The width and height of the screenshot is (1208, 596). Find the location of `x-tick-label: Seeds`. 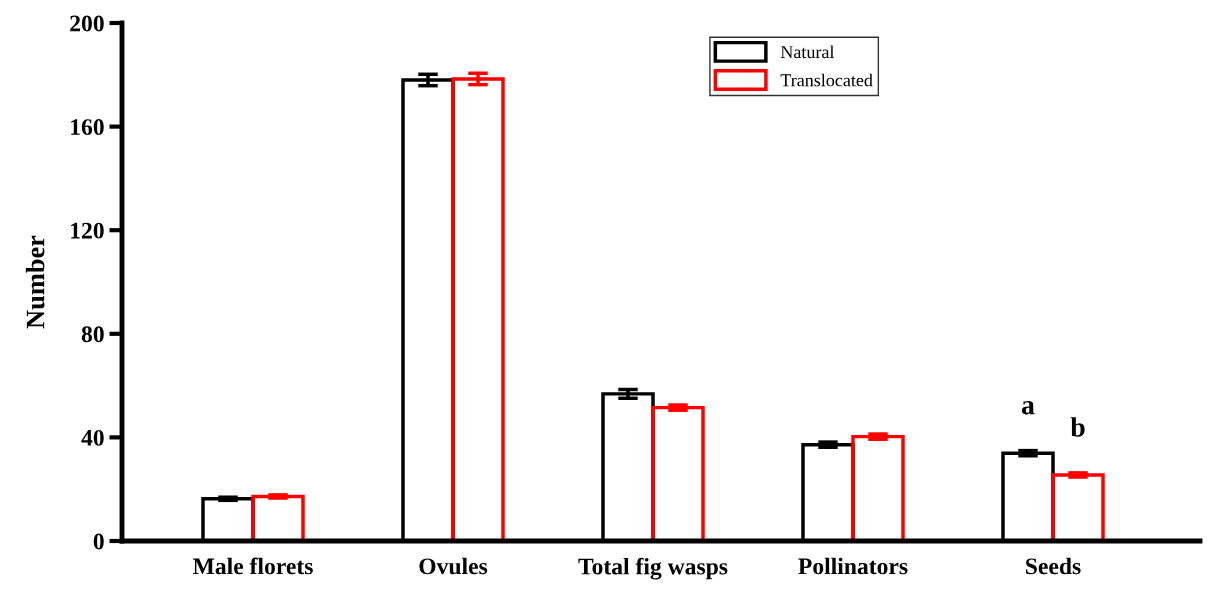

x-tick-label: Seeds is located at coordinates (1053, 566).